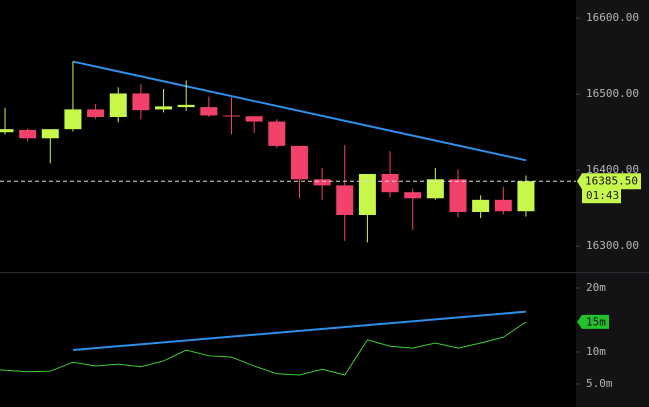 Image resolution: width=649 pixels, height=407 pixels. I want to click on y-tick-label: 5.0m, so click(599, 383).